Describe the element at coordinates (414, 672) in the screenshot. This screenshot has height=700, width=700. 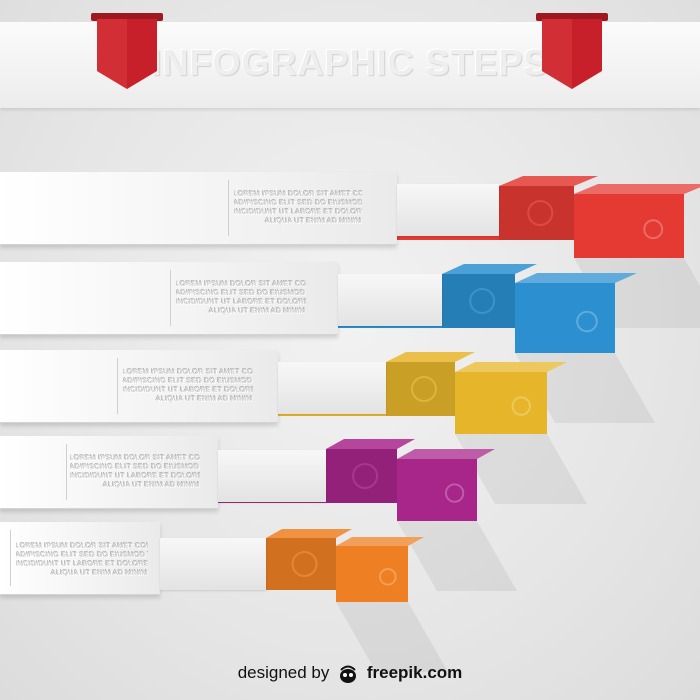
I see `footer-brand: freepik.com` at that location.